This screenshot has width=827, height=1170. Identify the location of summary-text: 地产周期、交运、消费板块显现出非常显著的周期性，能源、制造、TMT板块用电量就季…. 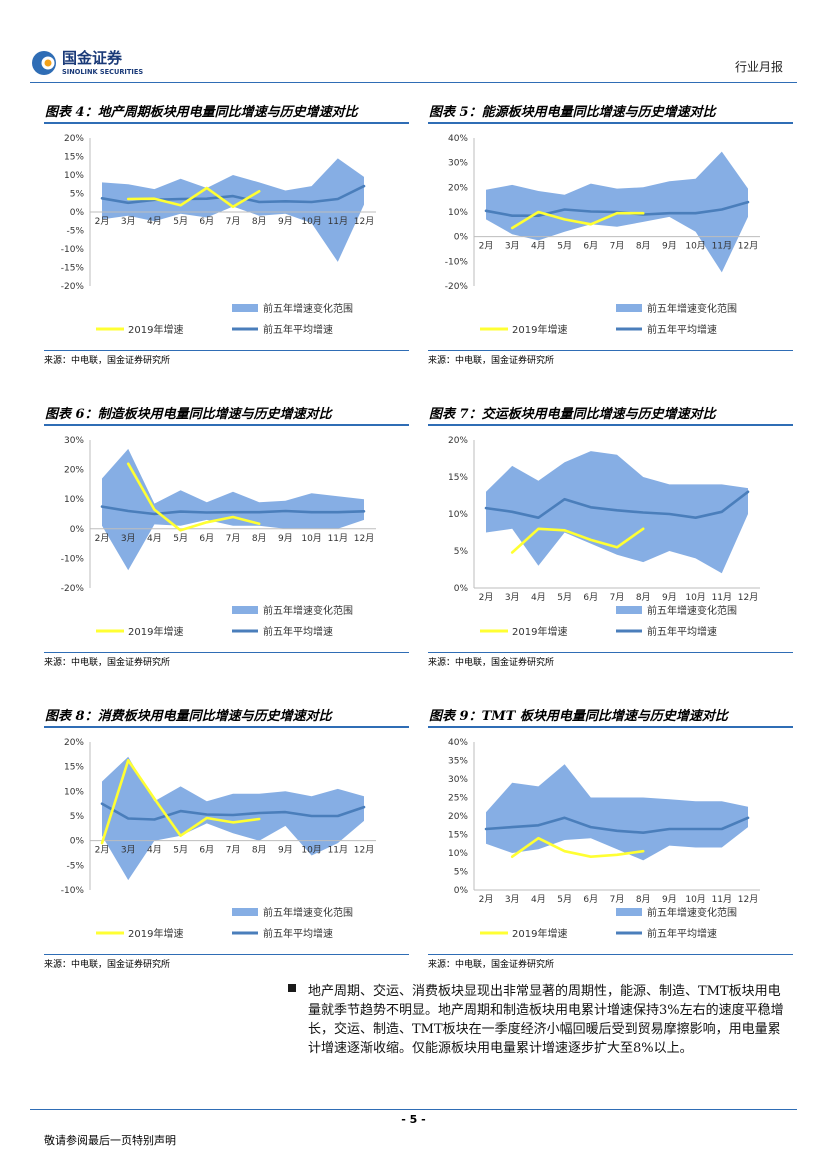
(546, 1020).